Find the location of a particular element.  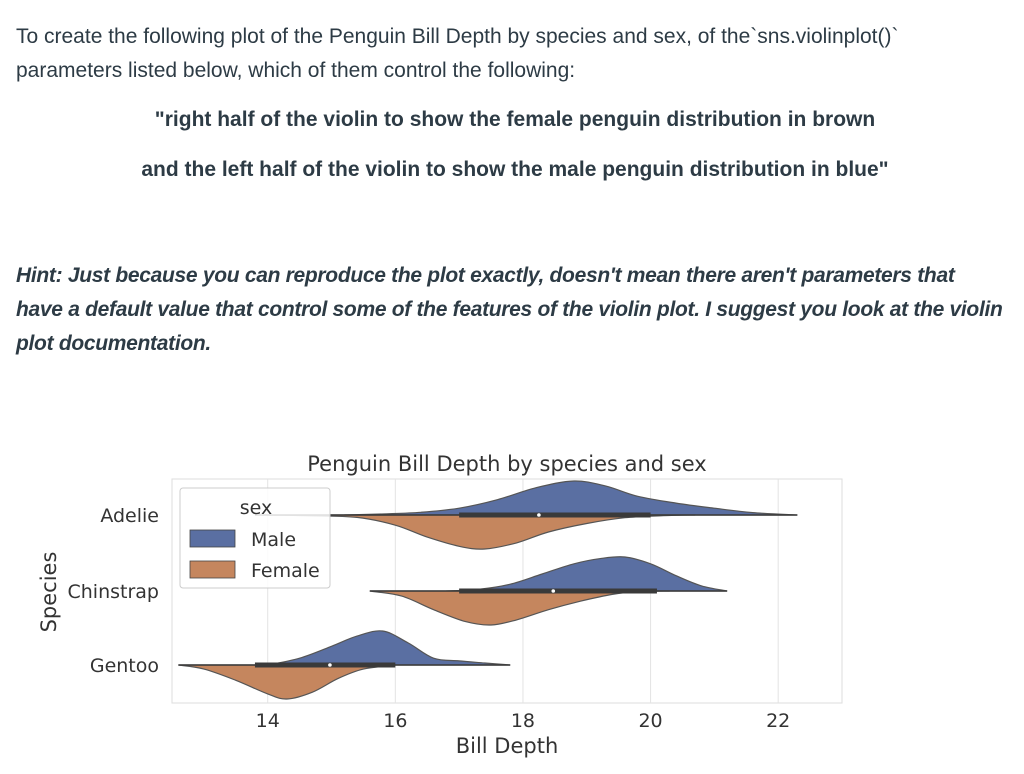

x-tick-label: 22 is located at coordinates (778, 721).